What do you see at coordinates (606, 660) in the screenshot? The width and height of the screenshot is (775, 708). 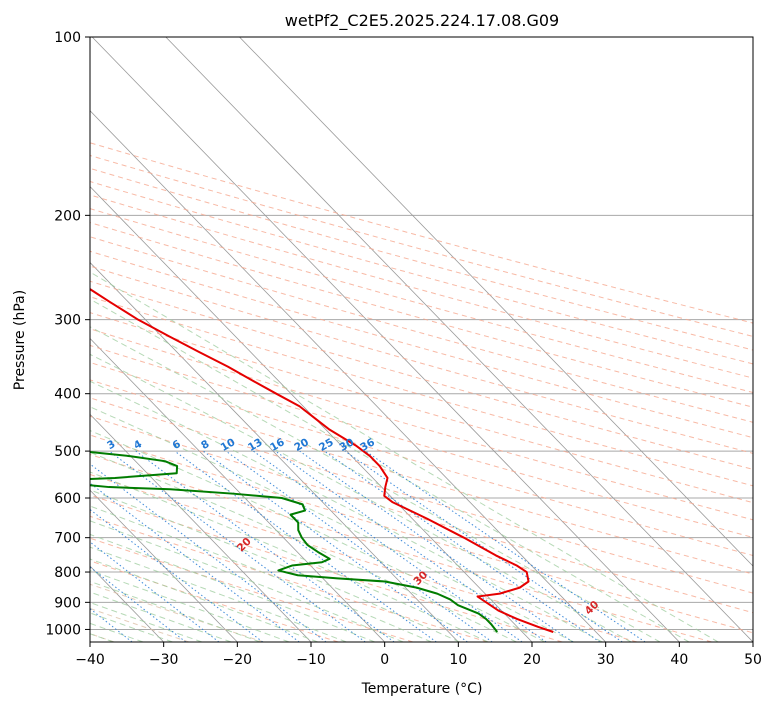 I see `x-tick-label: 30` at bounding box center [606, 660].